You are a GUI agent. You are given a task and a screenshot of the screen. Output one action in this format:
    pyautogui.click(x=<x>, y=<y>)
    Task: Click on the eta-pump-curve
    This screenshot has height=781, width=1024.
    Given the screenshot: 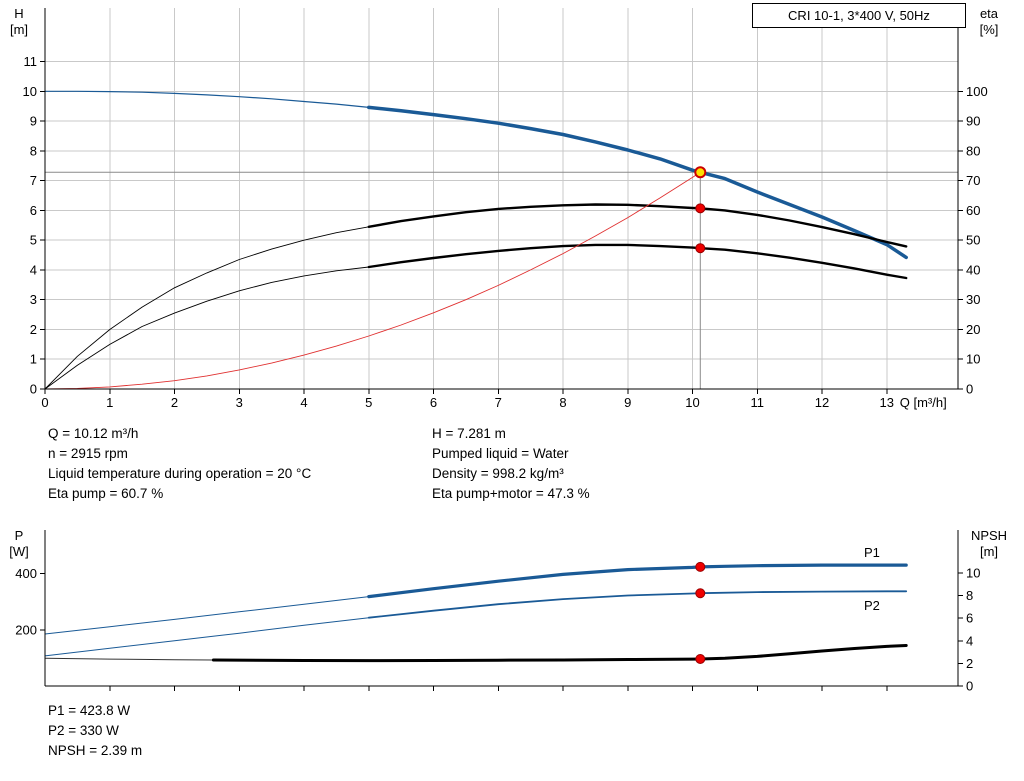 What is the action you would take?
    pyautogui.click(x=637, y=225)
    